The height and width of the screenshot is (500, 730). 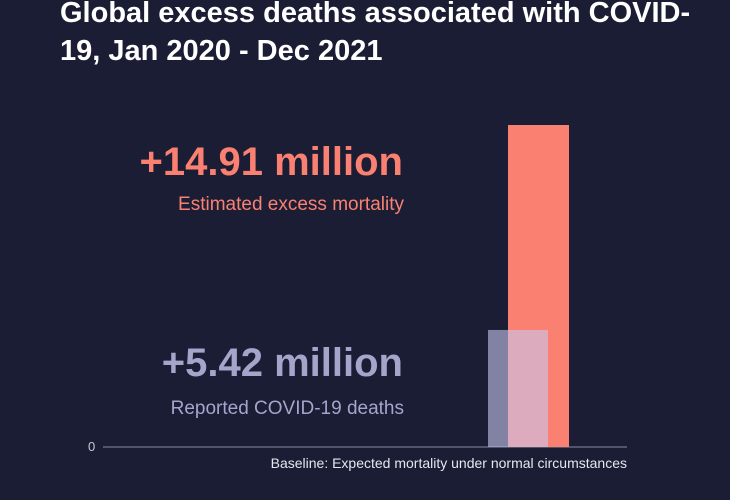 What do you see at coordinates (528, 286) in the screenshot?
I see `bars-group` at bounding box center [528, 286].